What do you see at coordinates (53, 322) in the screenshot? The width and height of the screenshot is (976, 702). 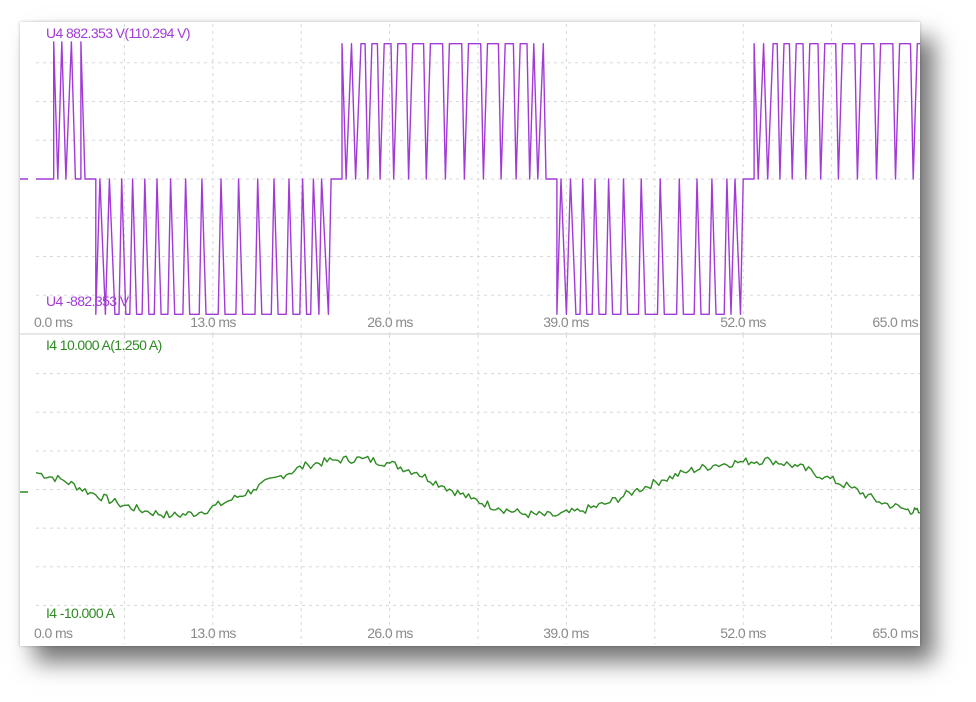 I see `u4-x-tick: 0.0 ms` at bounding box center [53, 322].